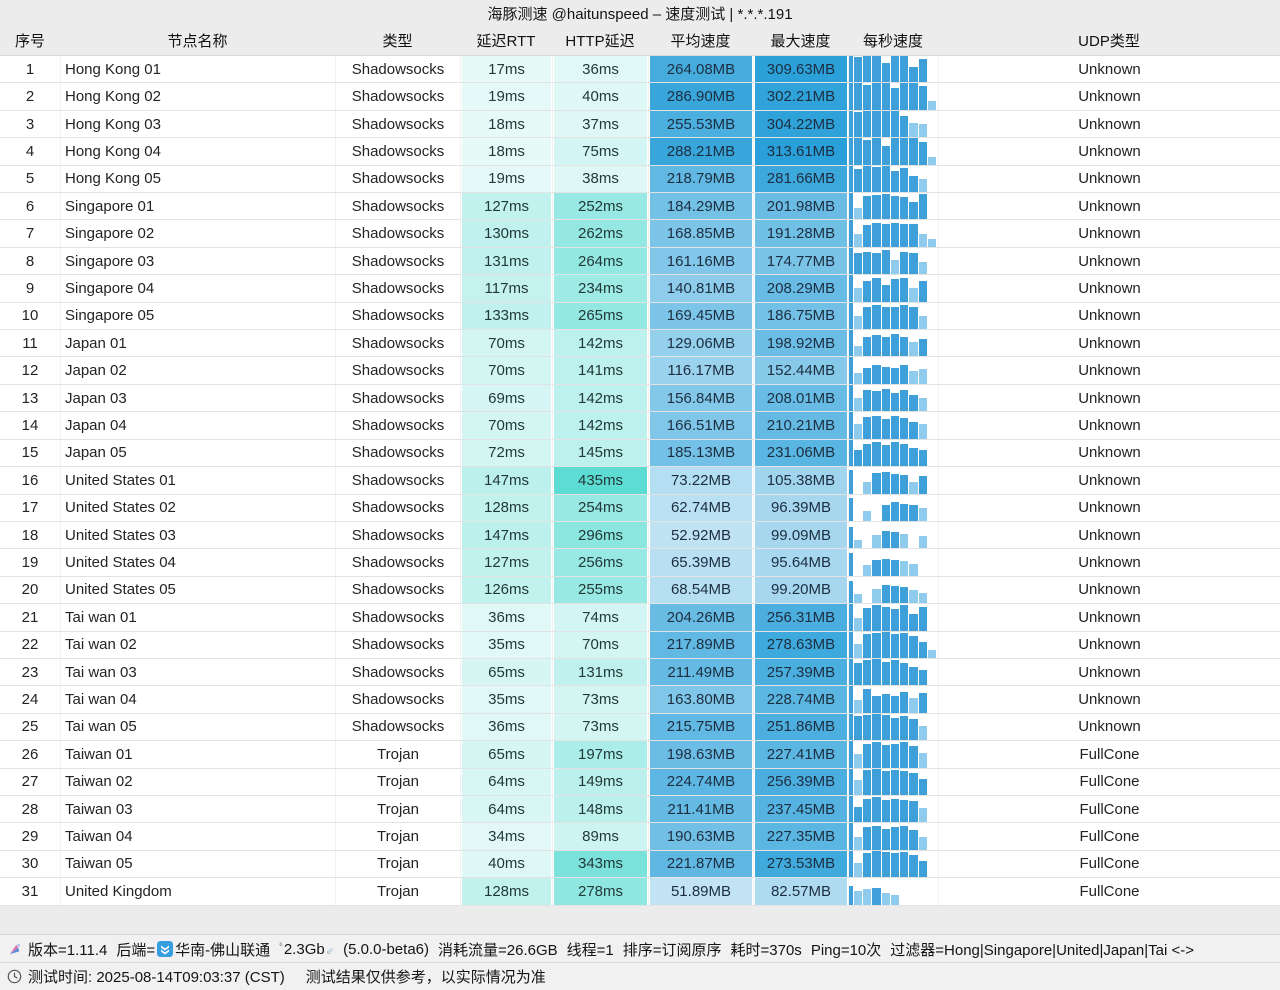 The width and height of the screenshot is (1280, 990). Describe the element at coordinates (136, 950) in the screenshot. I see `backend-label: 后端=` at that location.